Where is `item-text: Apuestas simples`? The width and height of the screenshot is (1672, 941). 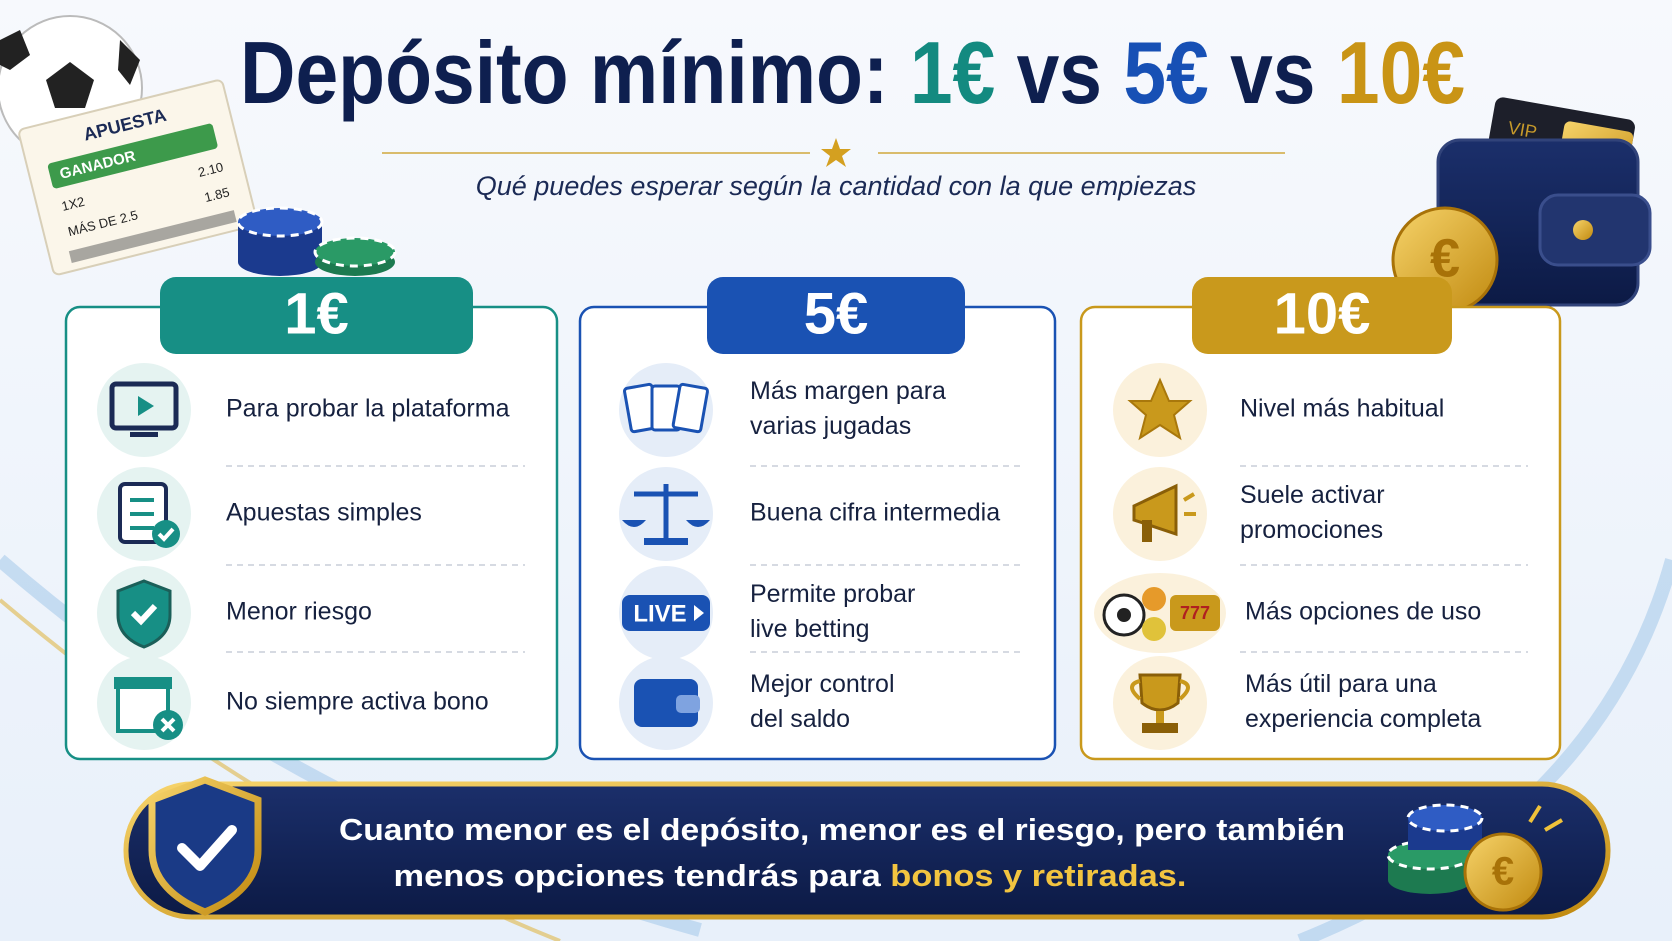
item-text: Apuestas simples is located at coordinates (324, 513).